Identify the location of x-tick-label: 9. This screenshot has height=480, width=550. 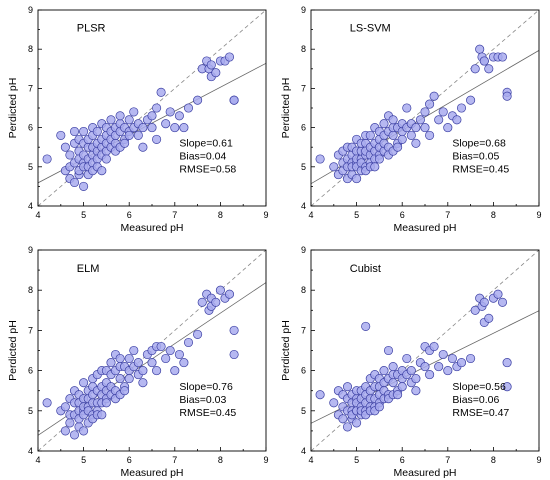
(538, 215).